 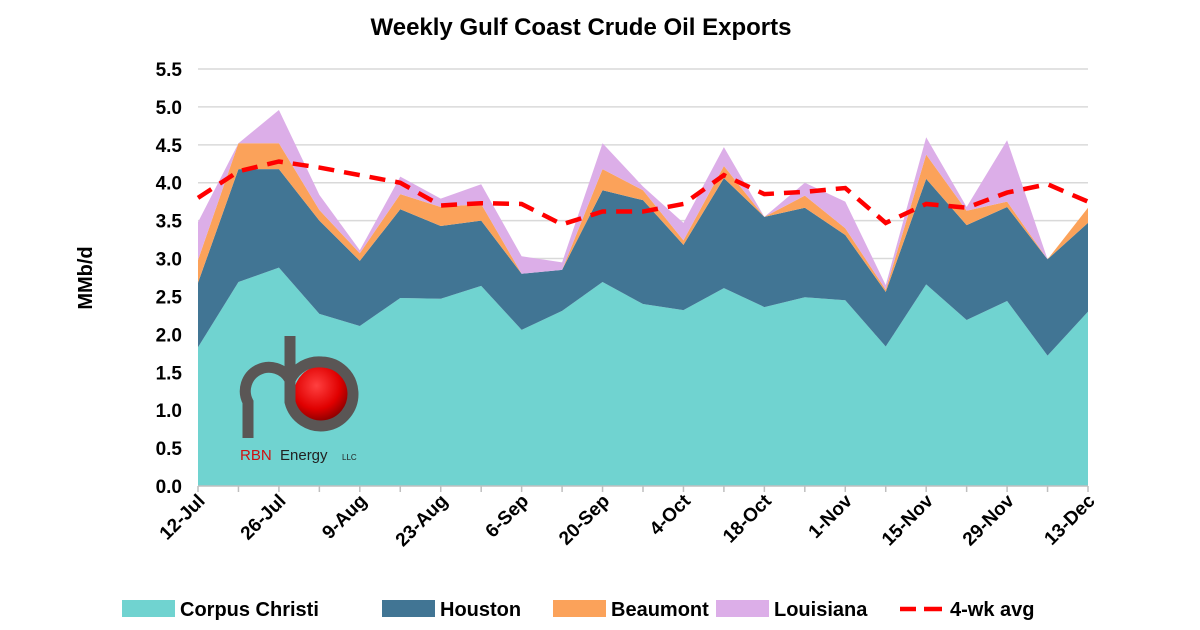 I want to click on rbn-logo: RBN Energy LLC, so click(x=299, y=400).